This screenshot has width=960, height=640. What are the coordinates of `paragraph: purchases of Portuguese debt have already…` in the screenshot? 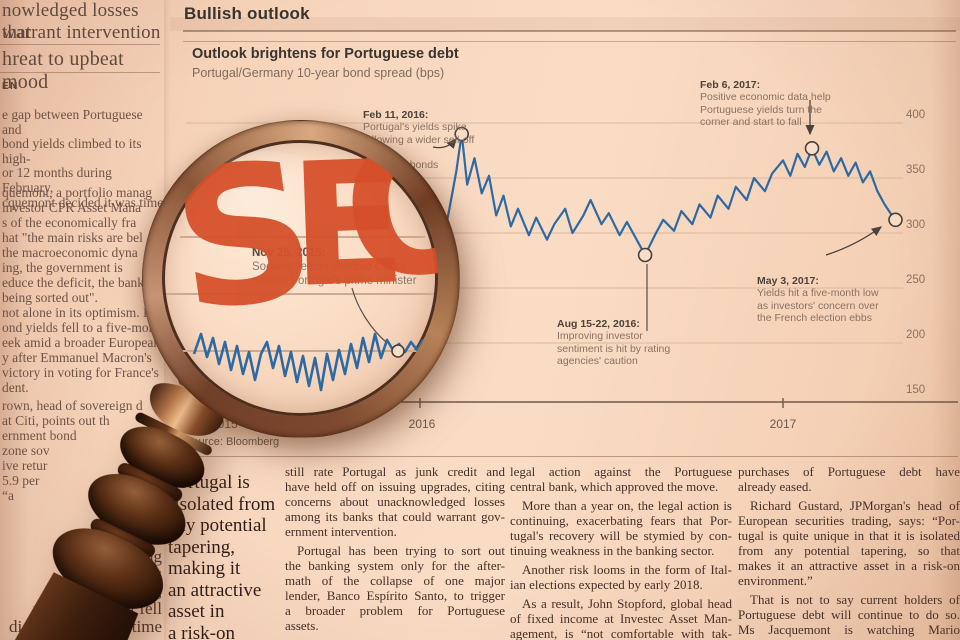 It's located at (849, 479).